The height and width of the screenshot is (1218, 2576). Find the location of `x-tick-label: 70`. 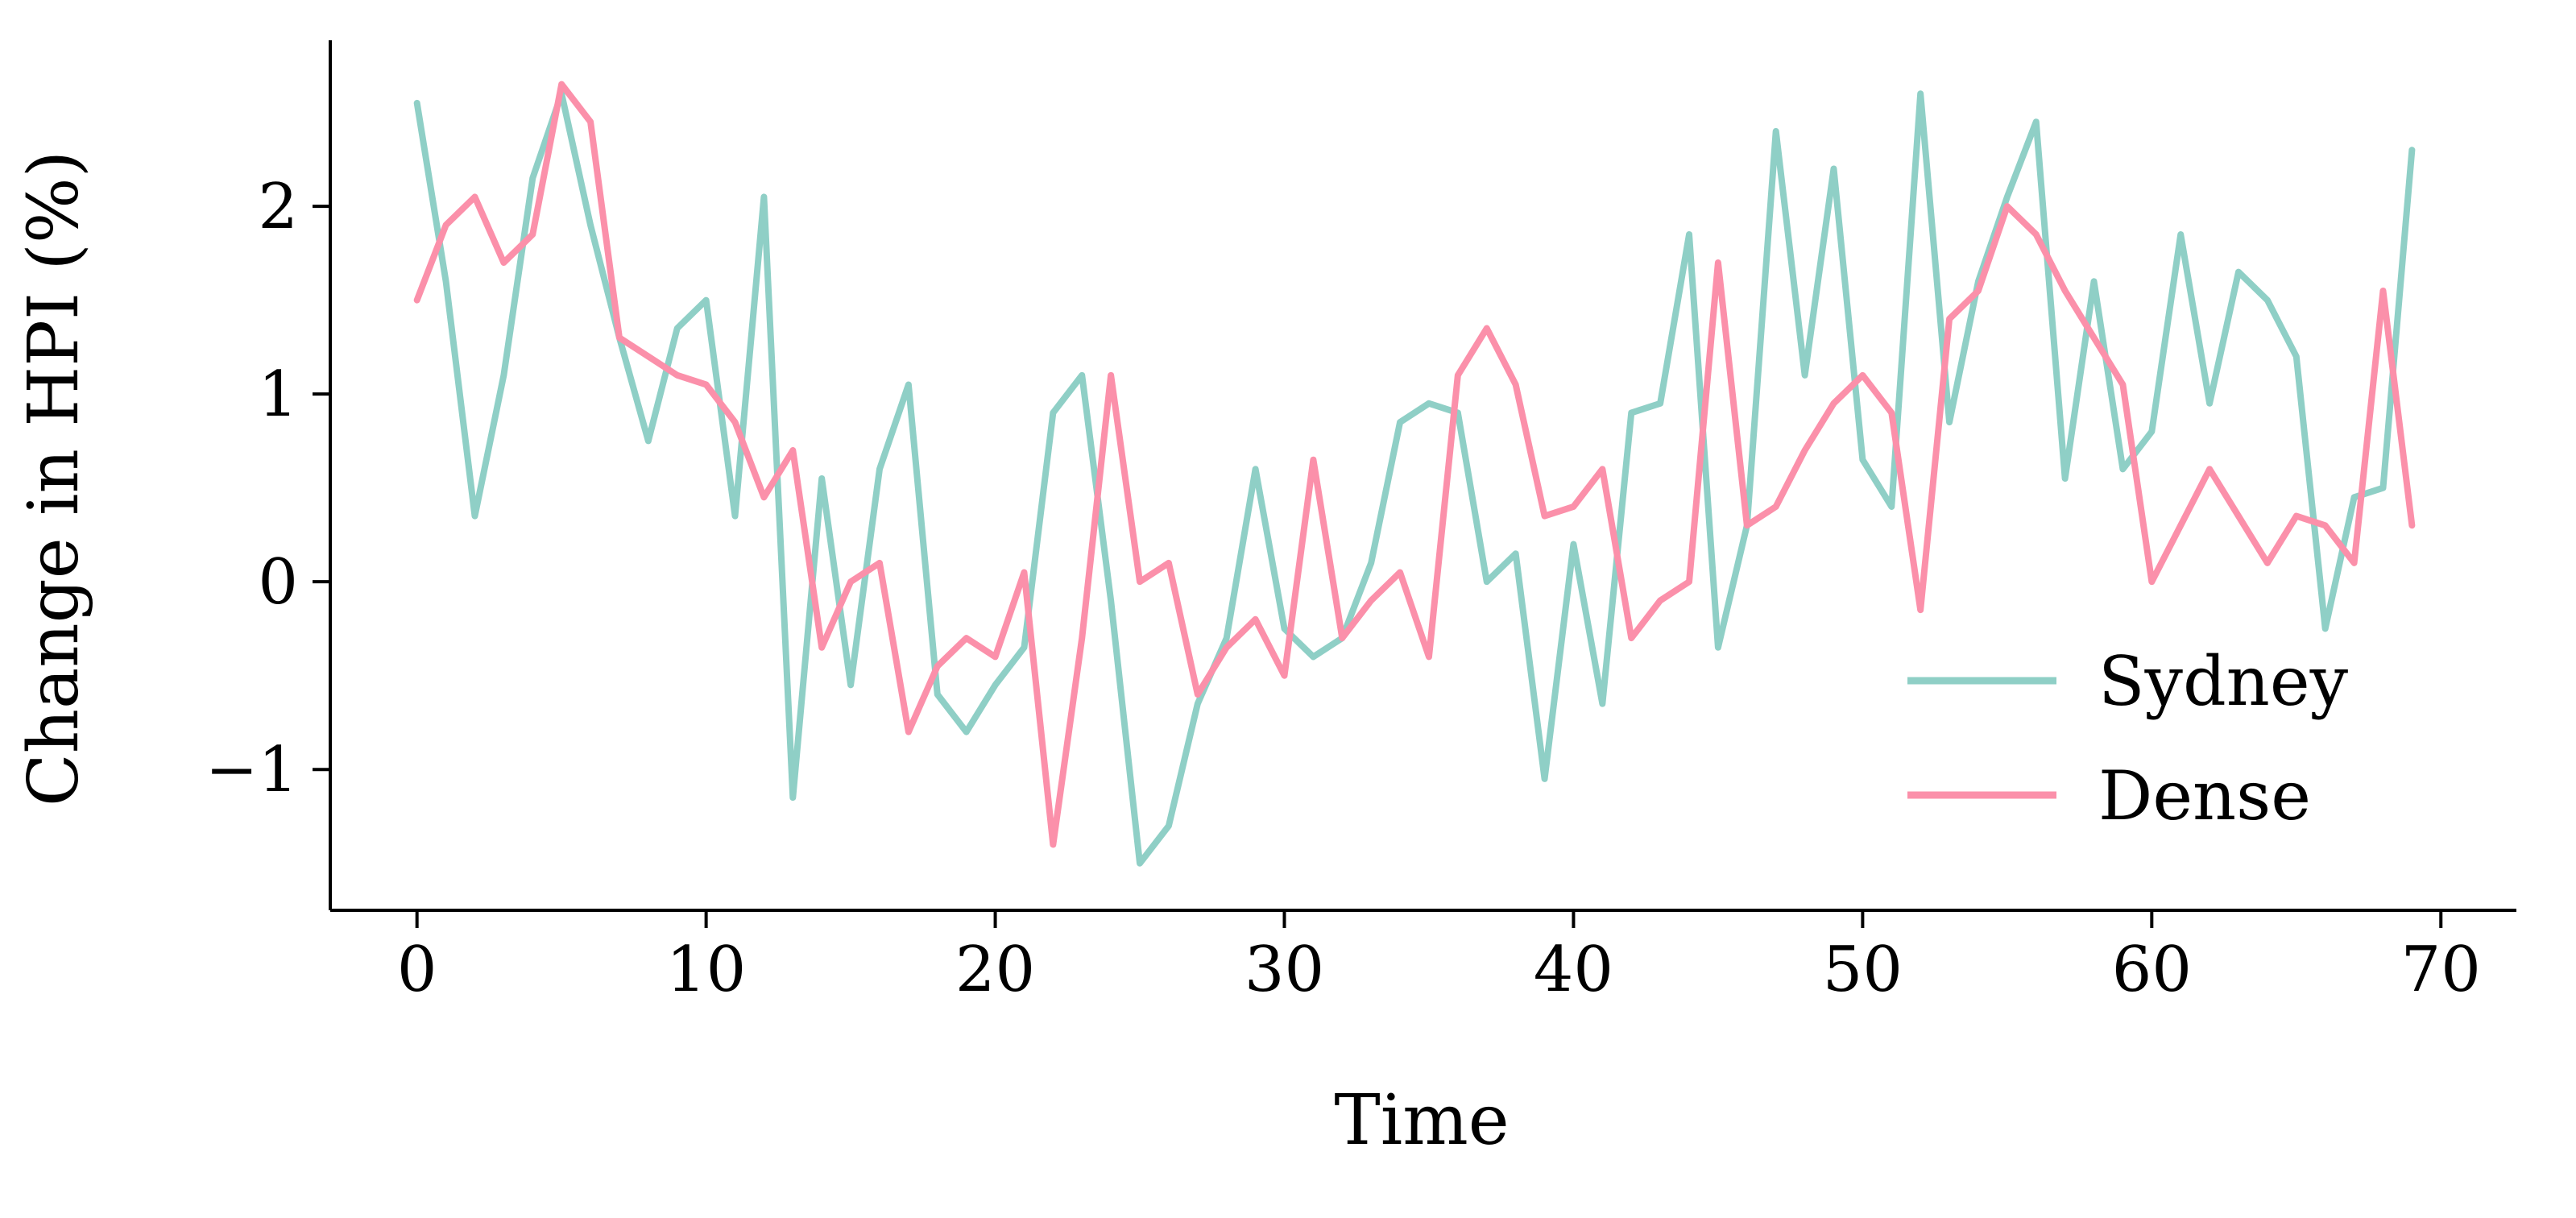

x-tick-label: 70 is located at coordinates (2441, 970).